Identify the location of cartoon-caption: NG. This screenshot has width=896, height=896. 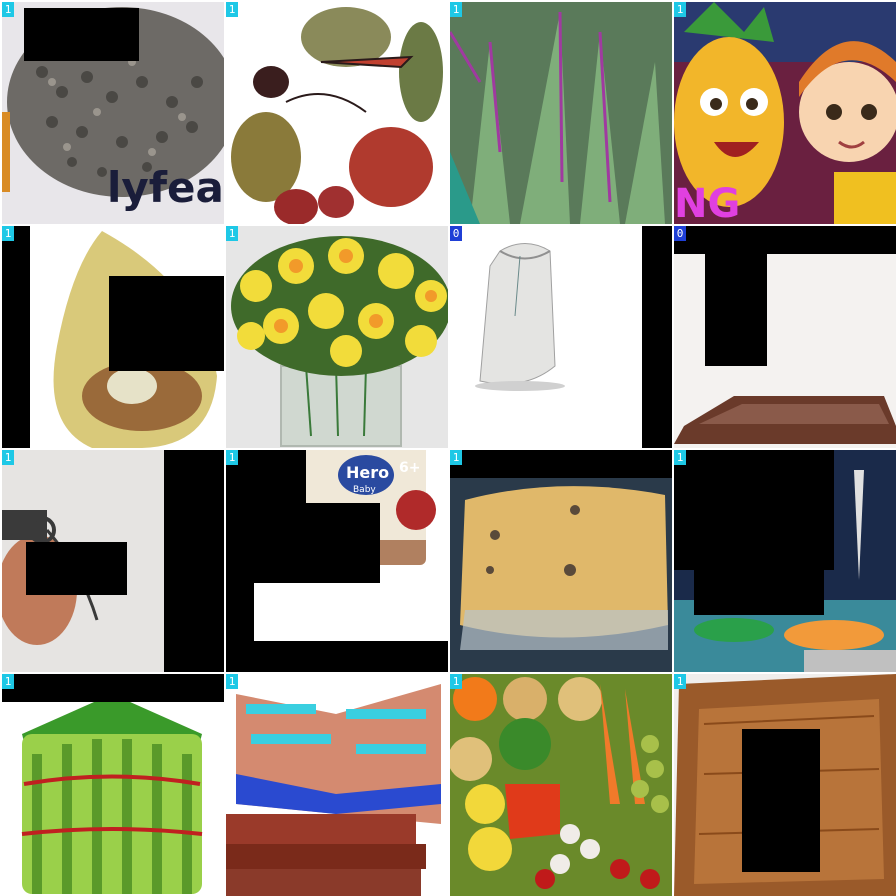
(707, 202).